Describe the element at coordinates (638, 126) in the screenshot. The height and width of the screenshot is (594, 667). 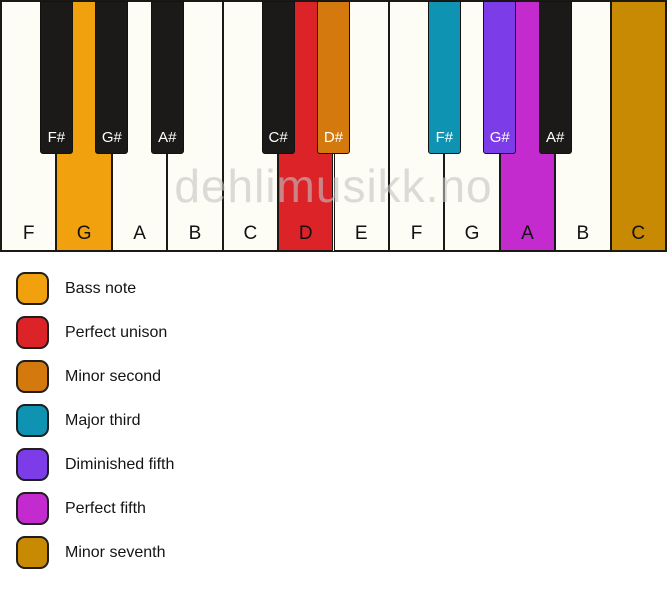
I see `white-key-c-11: C` at that location.